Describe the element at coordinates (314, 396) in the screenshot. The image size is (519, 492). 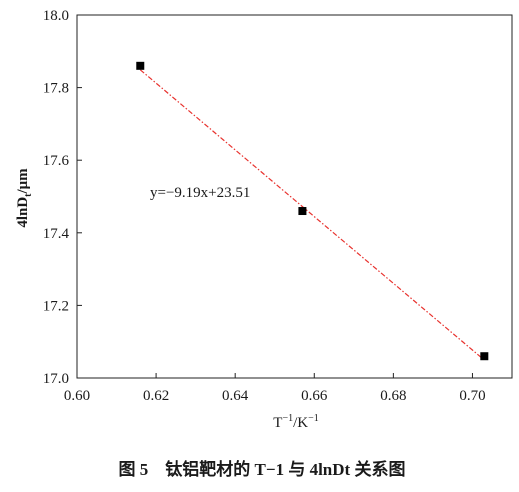
I see `x-tick-label: 0.66` at that location.